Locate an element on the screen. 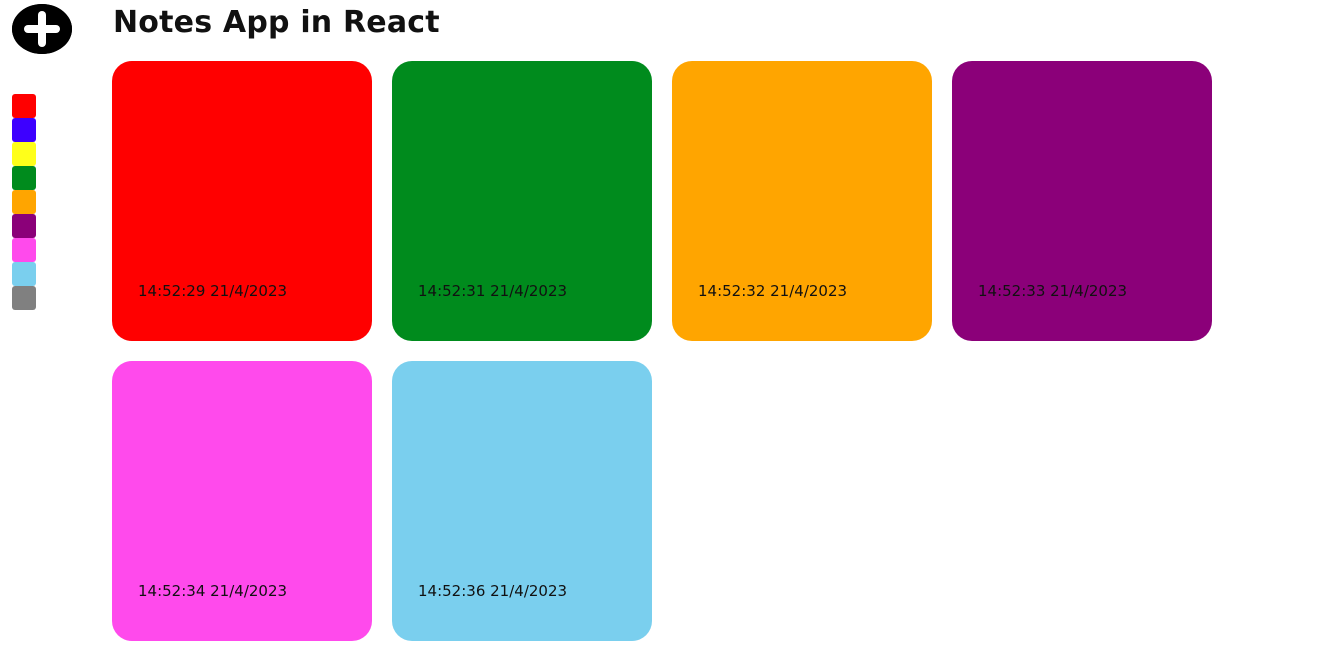 The width and height of the screenshot is (1342, 651). color-swatch-pink is located at coordinates (24, 250).